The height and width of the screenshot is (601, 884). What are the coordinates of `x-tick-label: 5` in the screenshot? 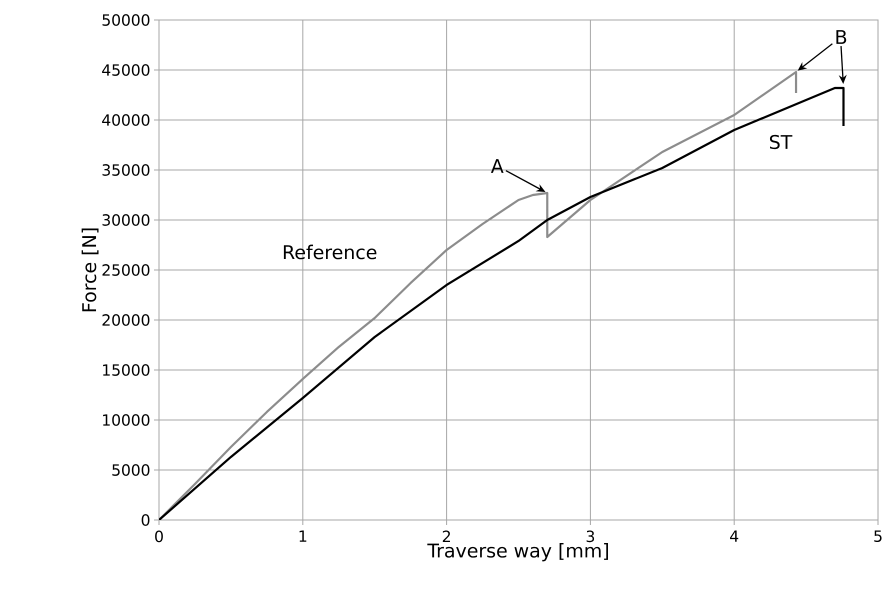 It's located at (878, 536).